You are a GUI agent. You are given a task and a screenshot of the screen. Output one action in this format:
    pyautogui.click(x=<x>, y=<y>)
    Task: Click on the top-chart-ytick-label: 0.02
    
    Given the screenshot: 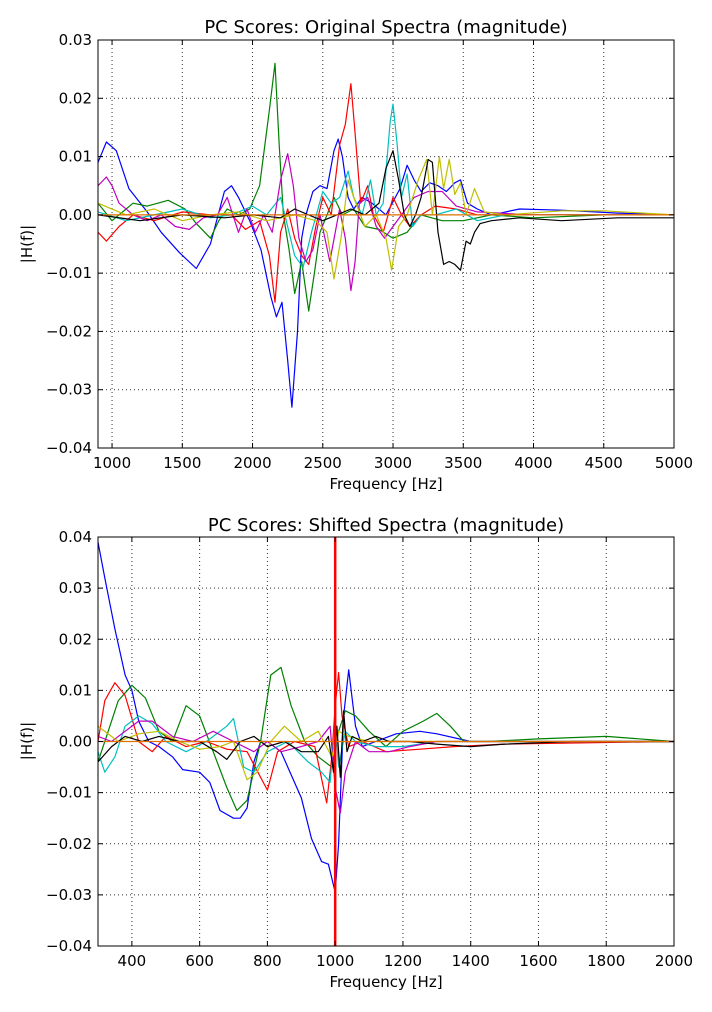 What is the action you would take?
    pyautogui.click(x=75, y=98)
    